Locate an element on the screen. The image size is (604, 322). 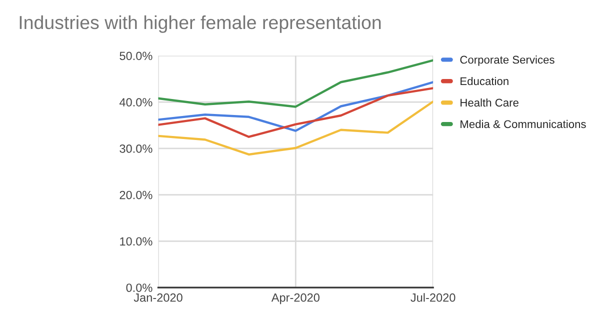
legend-label: Corporate Services is located at coordinates (507, 61).